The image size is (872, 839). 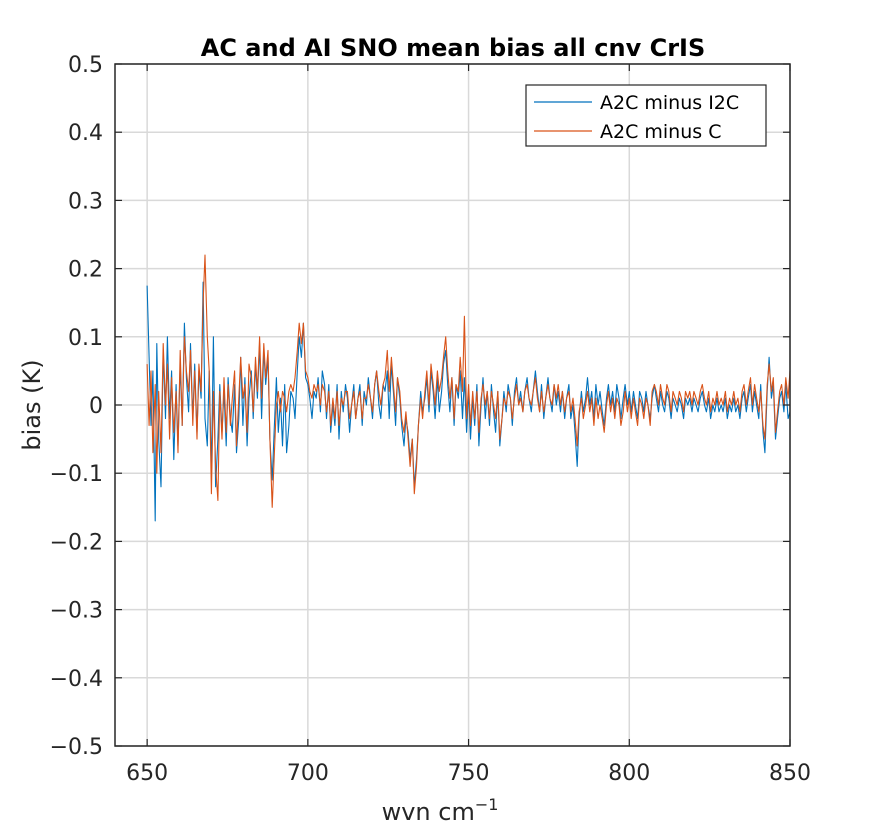 What do you see at coordinates (308, 773) in the screenshot?
I see `x-tick-label: 700` at bounding box center [308, 773].